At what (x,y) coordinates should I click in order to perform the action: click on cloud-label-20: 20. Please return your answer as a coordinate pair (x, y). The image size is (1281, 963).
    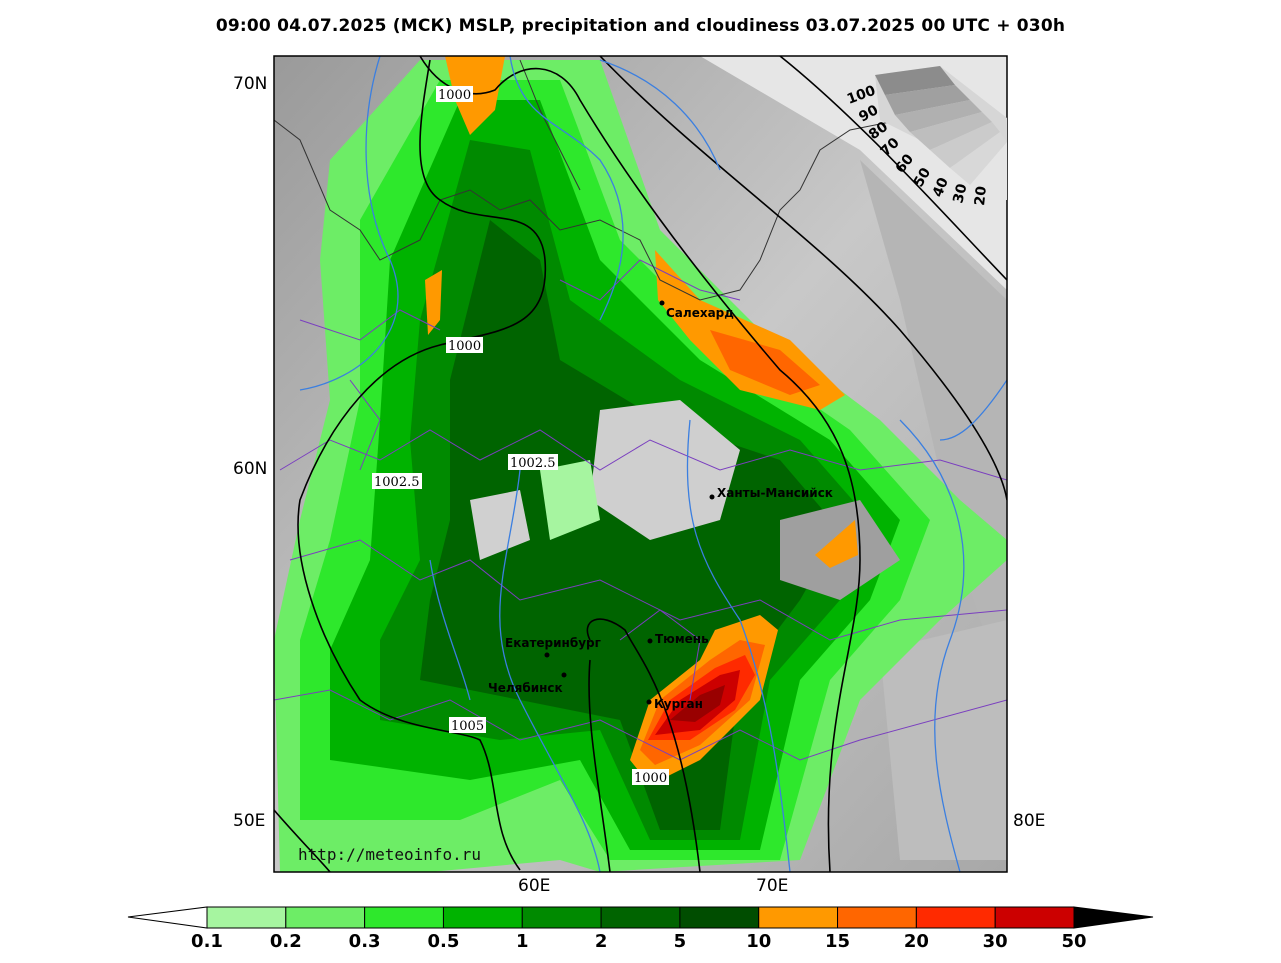
    Looking at the image, I should click on (981, 195).